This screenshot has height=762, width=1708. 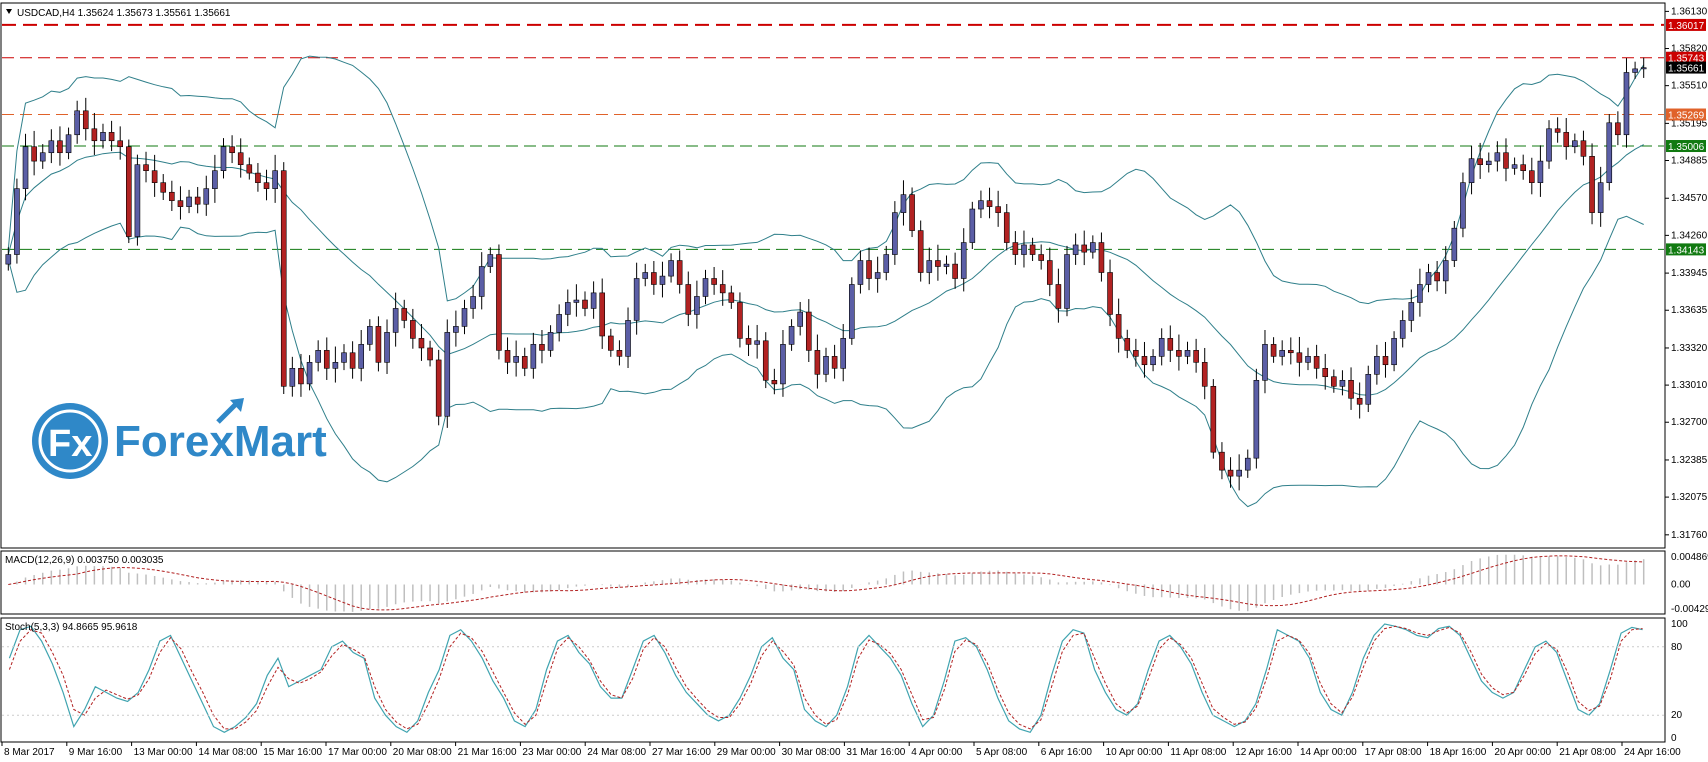 I want to click on dropdown-arrow-icon, so click(x=9, y=11).